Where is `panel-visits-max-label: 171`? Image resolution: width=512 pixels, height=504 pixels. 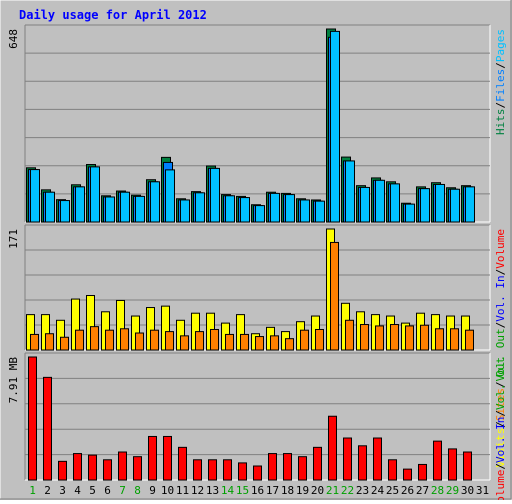 panel-visits-max-label: 171 is located at coordinates (13, 239).